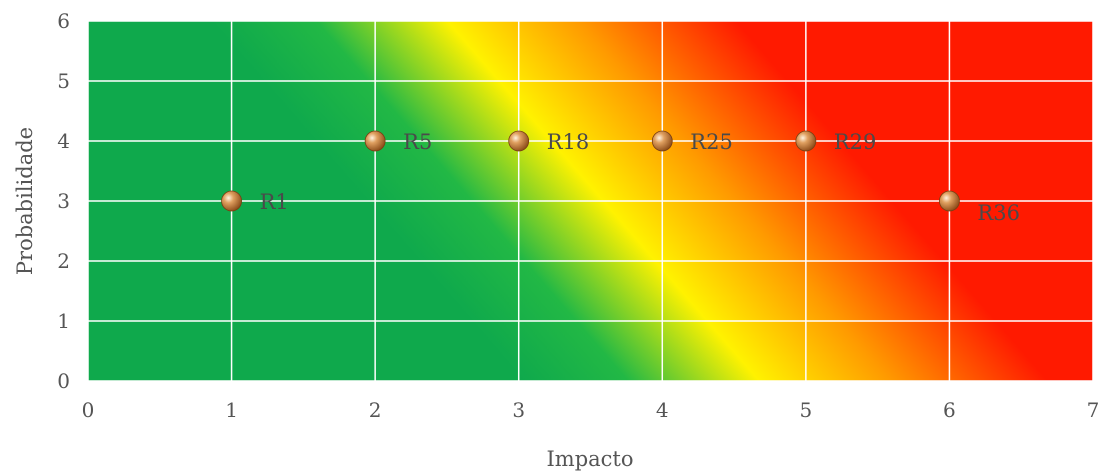 The image size is (1104, 475). What do you see at coordinates (949, 410) in the screenshot?
I see `x-tick-label: 6` at bounding box center [949, 410].